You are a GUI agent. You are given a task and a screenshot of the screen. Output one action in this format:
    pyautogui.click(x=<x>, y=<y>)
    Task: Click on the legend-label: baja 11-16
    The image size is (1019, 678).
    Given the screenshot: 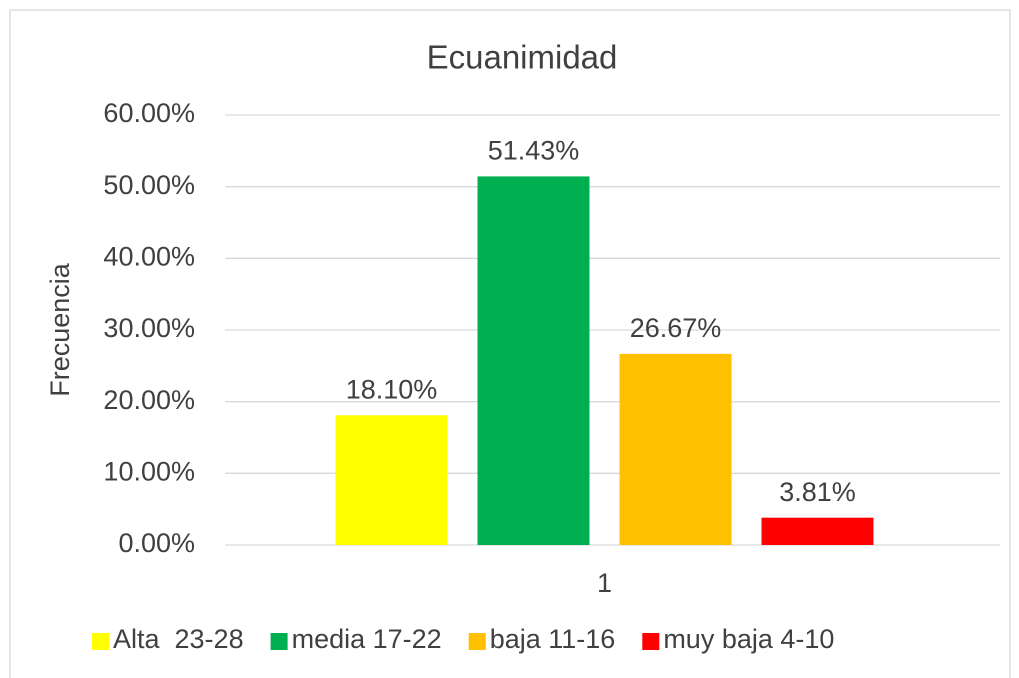 What is the action you would take?
    pyautogui.click(x=553, y=639)
    